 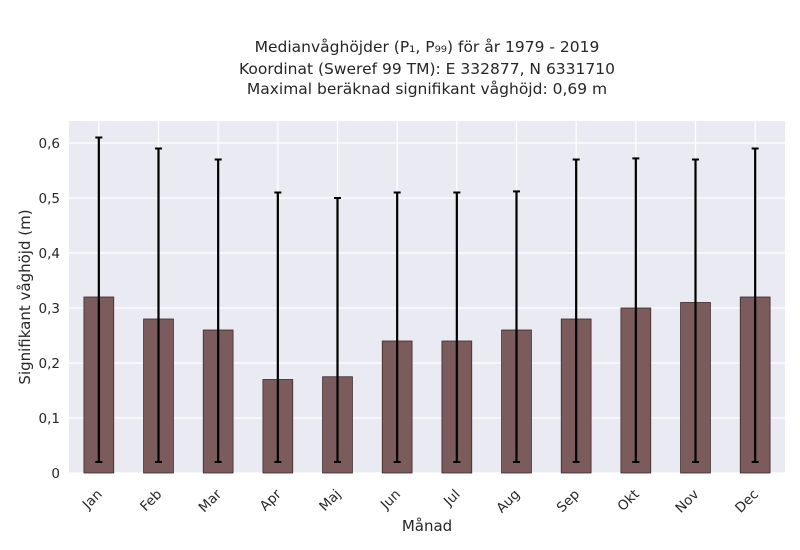 What do you see at coordinates (92, 500) in the screenshot?
I see `x-tick-label-jan: Jan` at bounding box center [92, 500].